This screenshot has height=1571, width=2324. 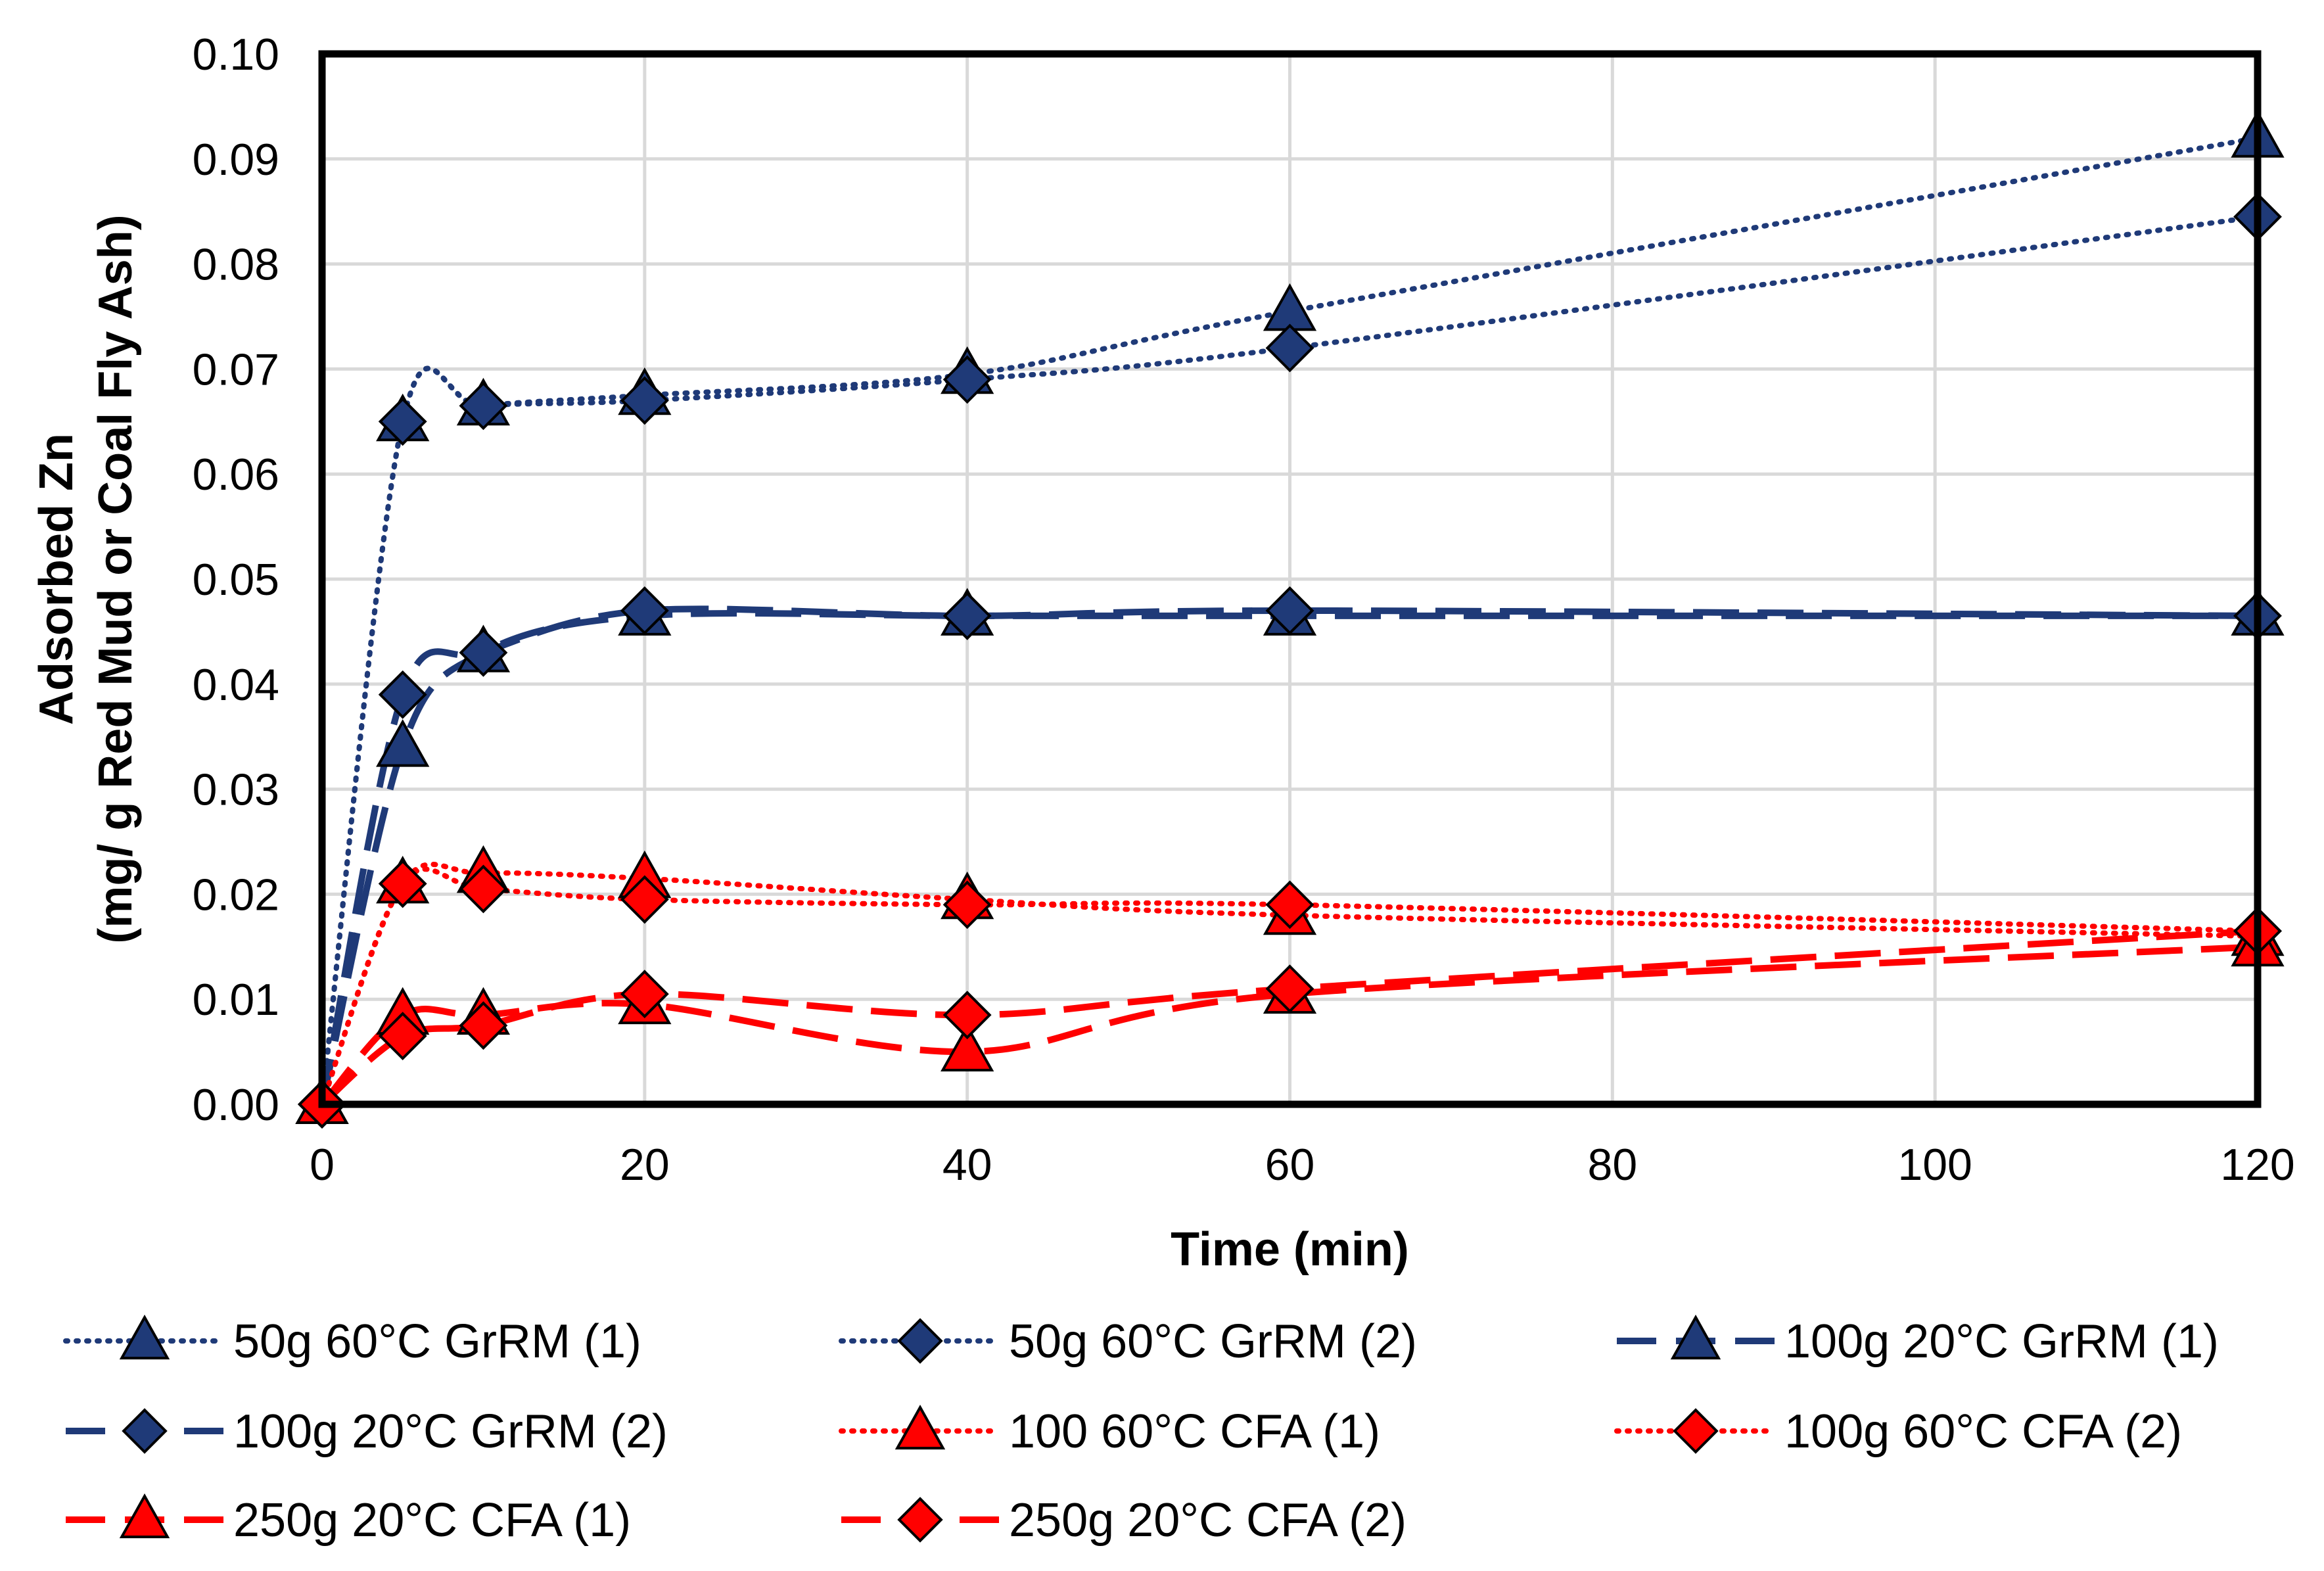 What do you see at coordinates (236, 369) in the screenshot?
I see `y-tick-label: 0.07` at bounding box center [236, 369].